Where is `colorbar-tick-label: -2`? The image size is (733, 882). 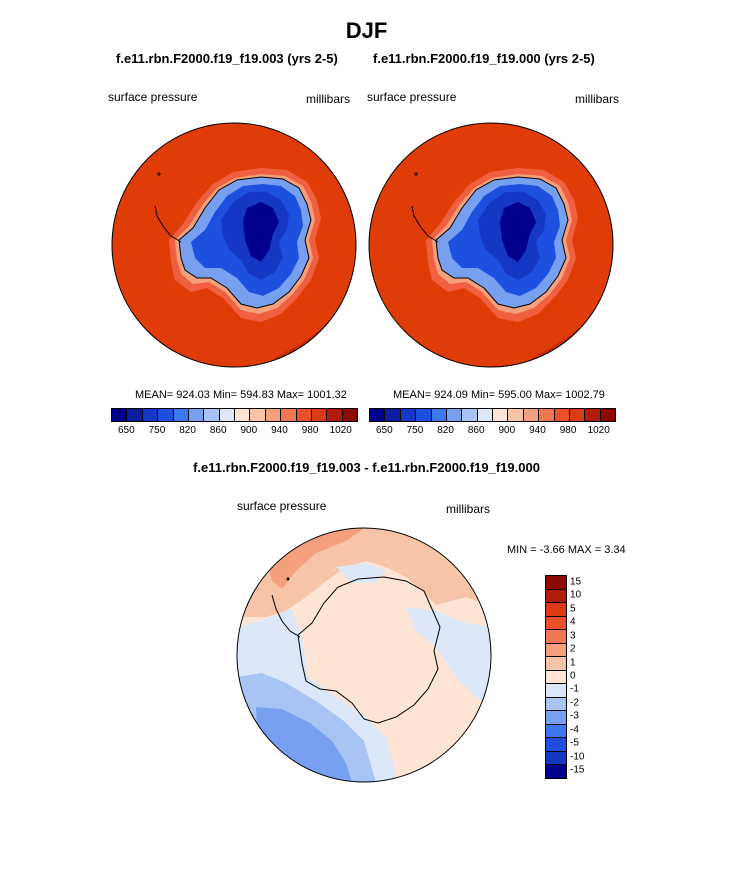
colorbar-tick-label: -2 is located at coordinates (574, 703).